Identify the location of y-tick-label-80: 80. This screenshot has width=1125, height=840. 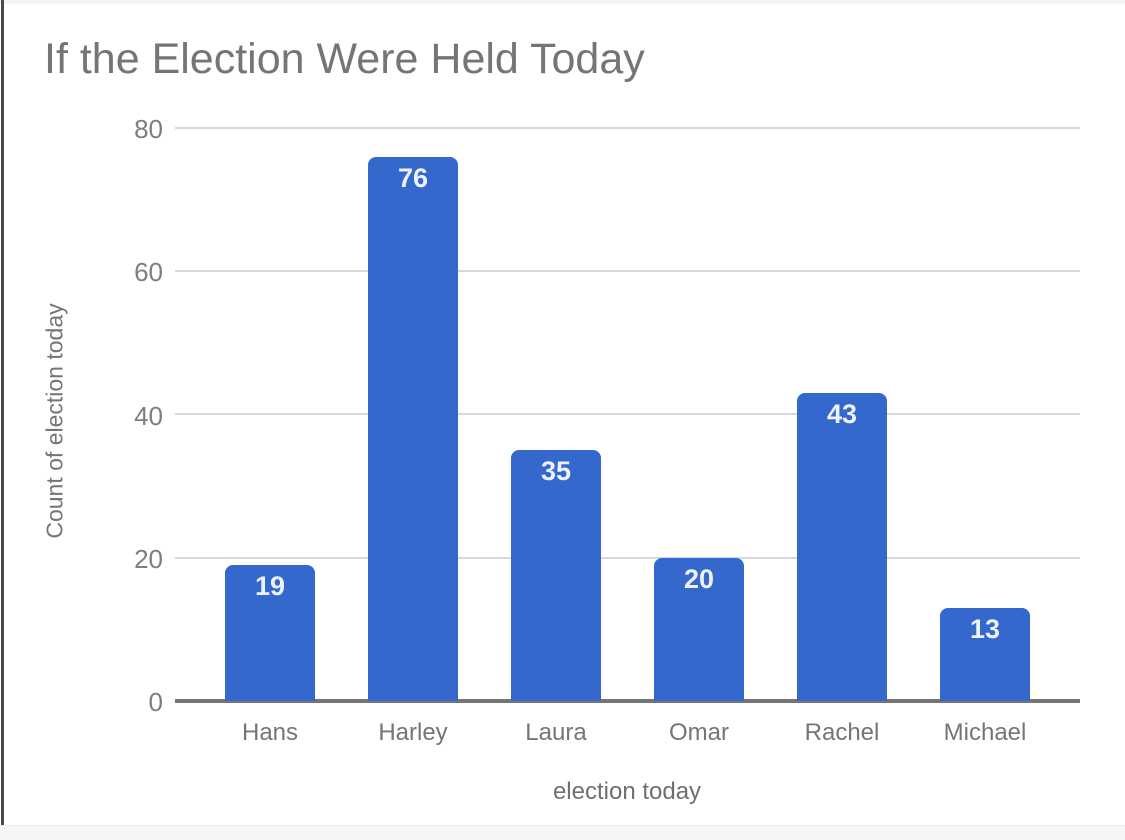
(148, 129).